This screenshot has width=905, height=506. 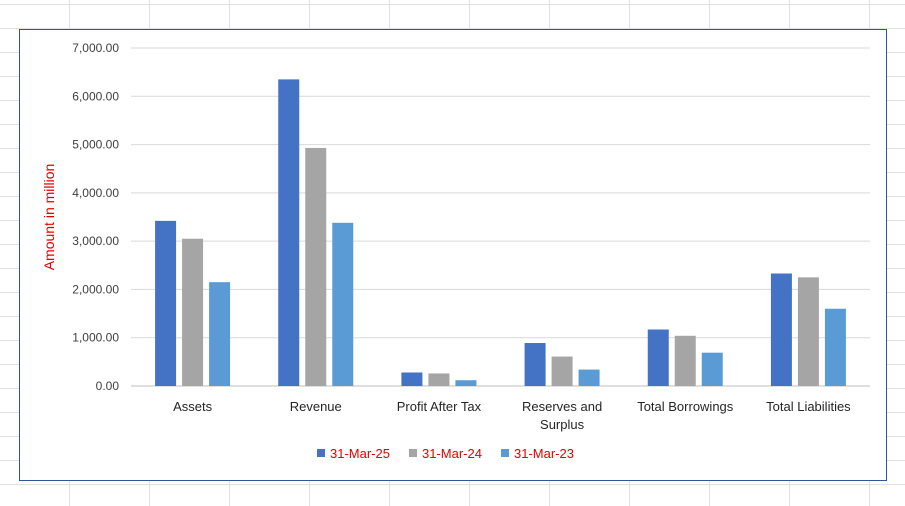 What do you see at coordinates (49, 217) in the screenshot?
I see `y-axis-title: Amount in million` at bounding box center [49, 217].